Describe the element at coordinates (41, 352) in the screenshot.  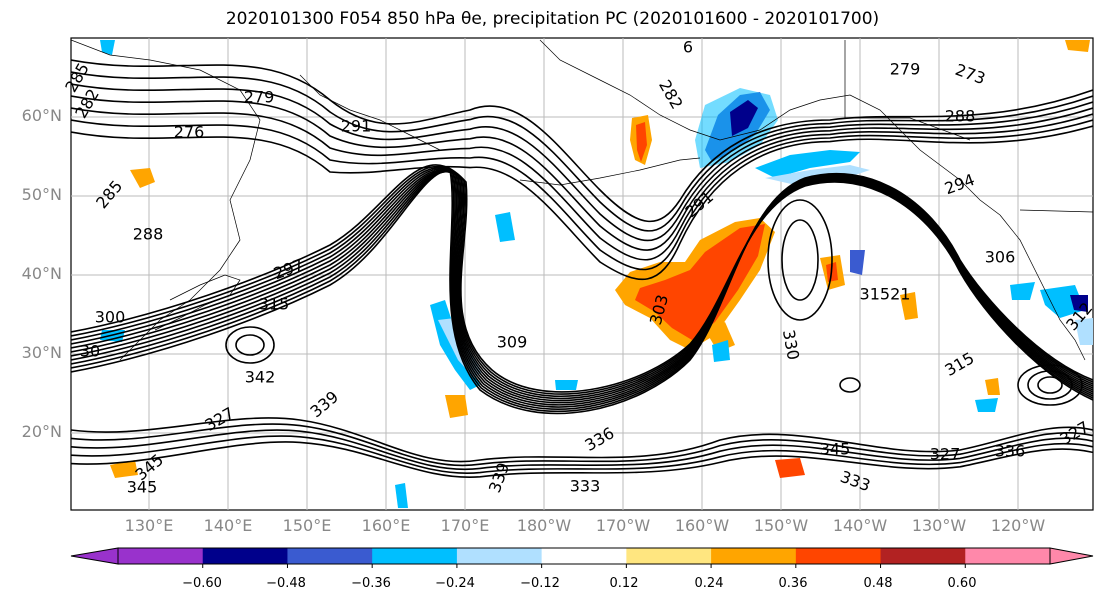
I see `lat-label-30n: 30°N` at that location.